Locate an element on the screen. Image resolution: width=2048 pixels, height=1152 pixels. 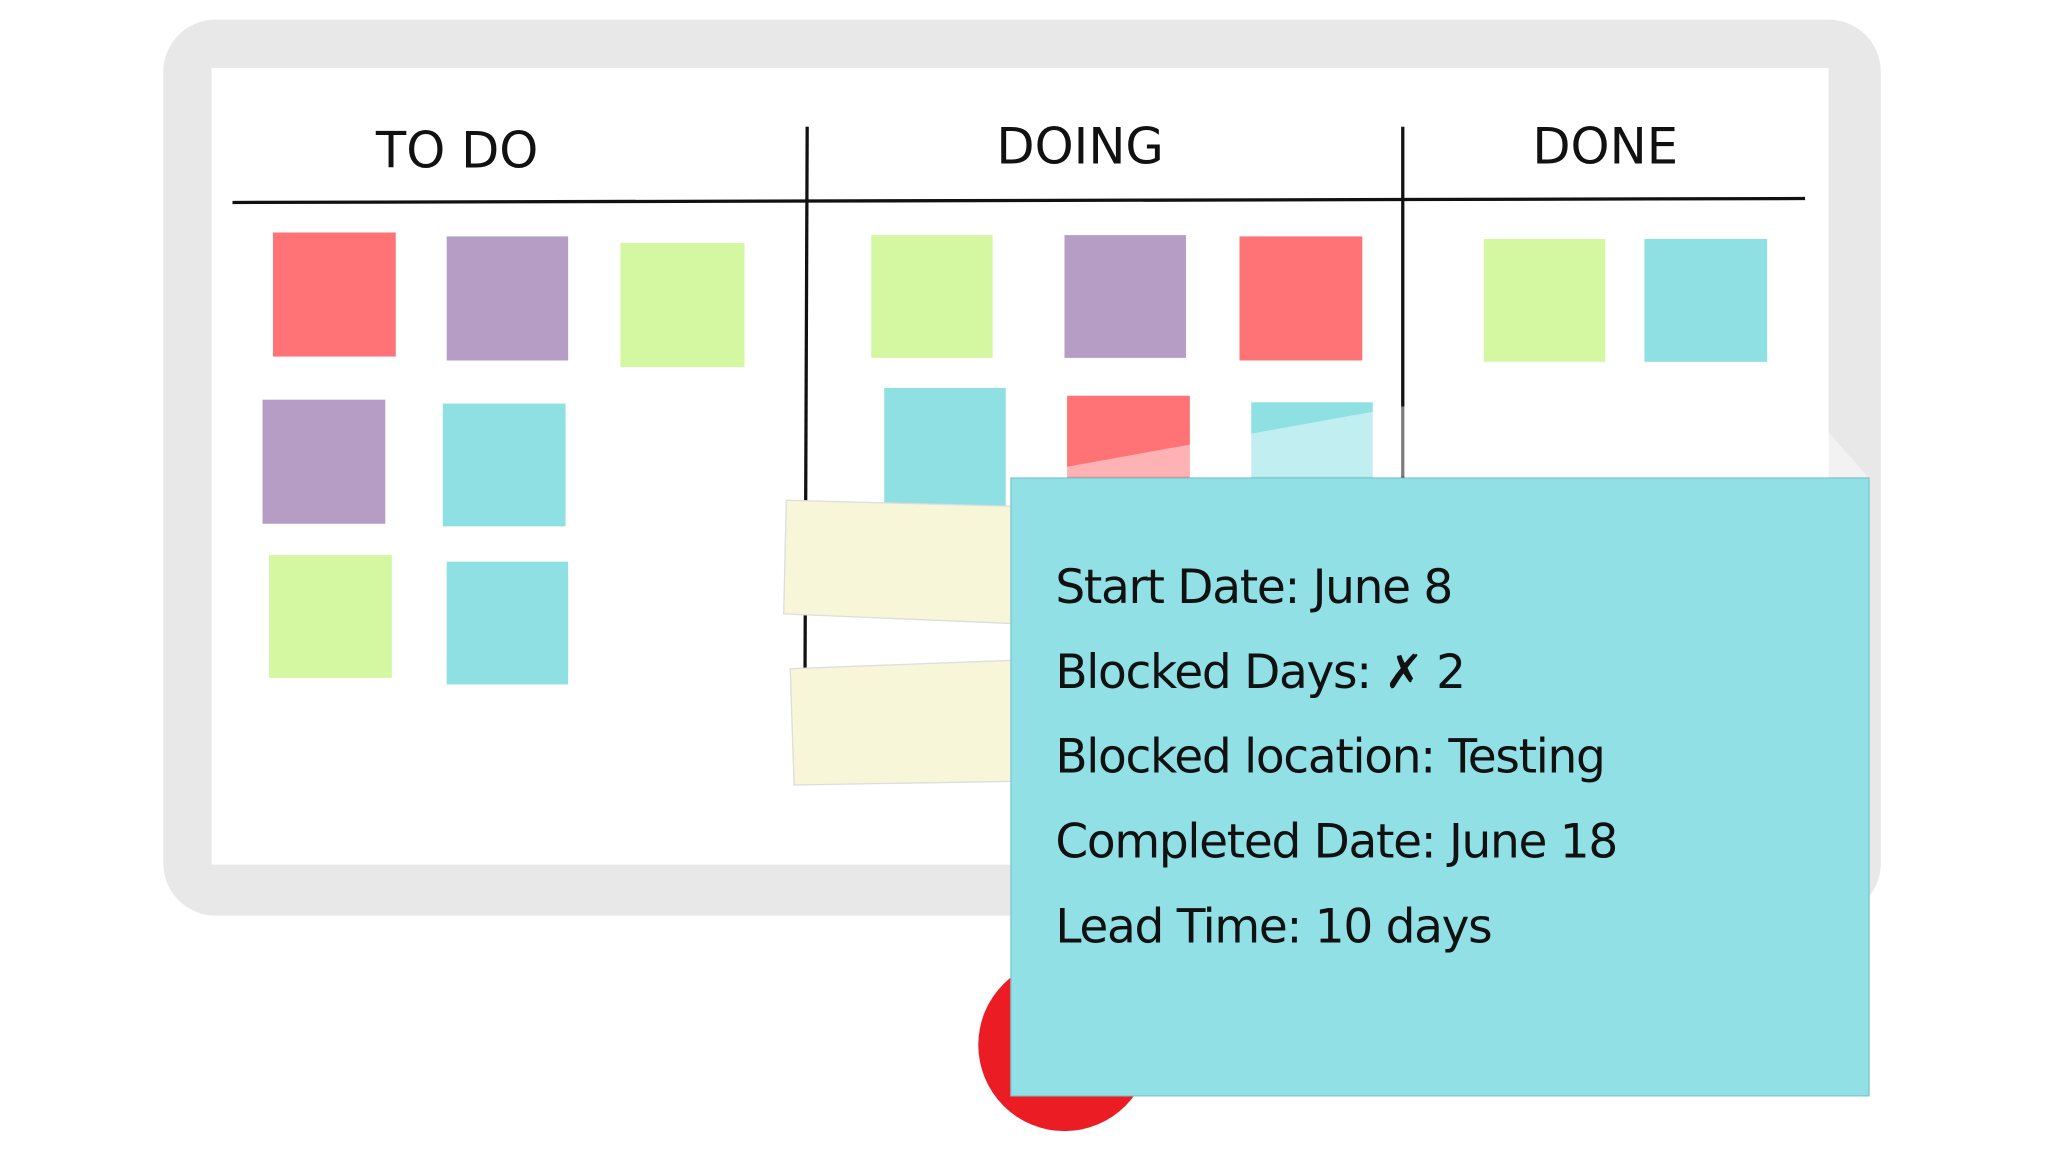
card-line: Lead Time: 10 days is located at coordinates (1273, 926).